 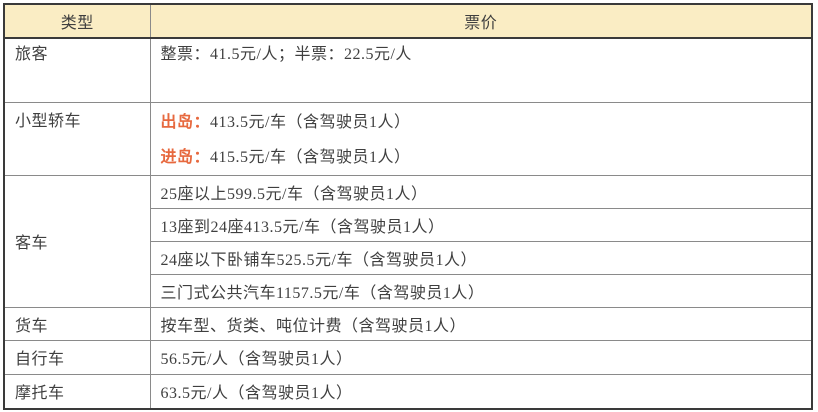 What do you see at coordinates (481, 391) in the screenshot?
I see `price-cell-motorcycle: 63.5元/人（含驾驶员1人）` at bounding box center [481, 391].